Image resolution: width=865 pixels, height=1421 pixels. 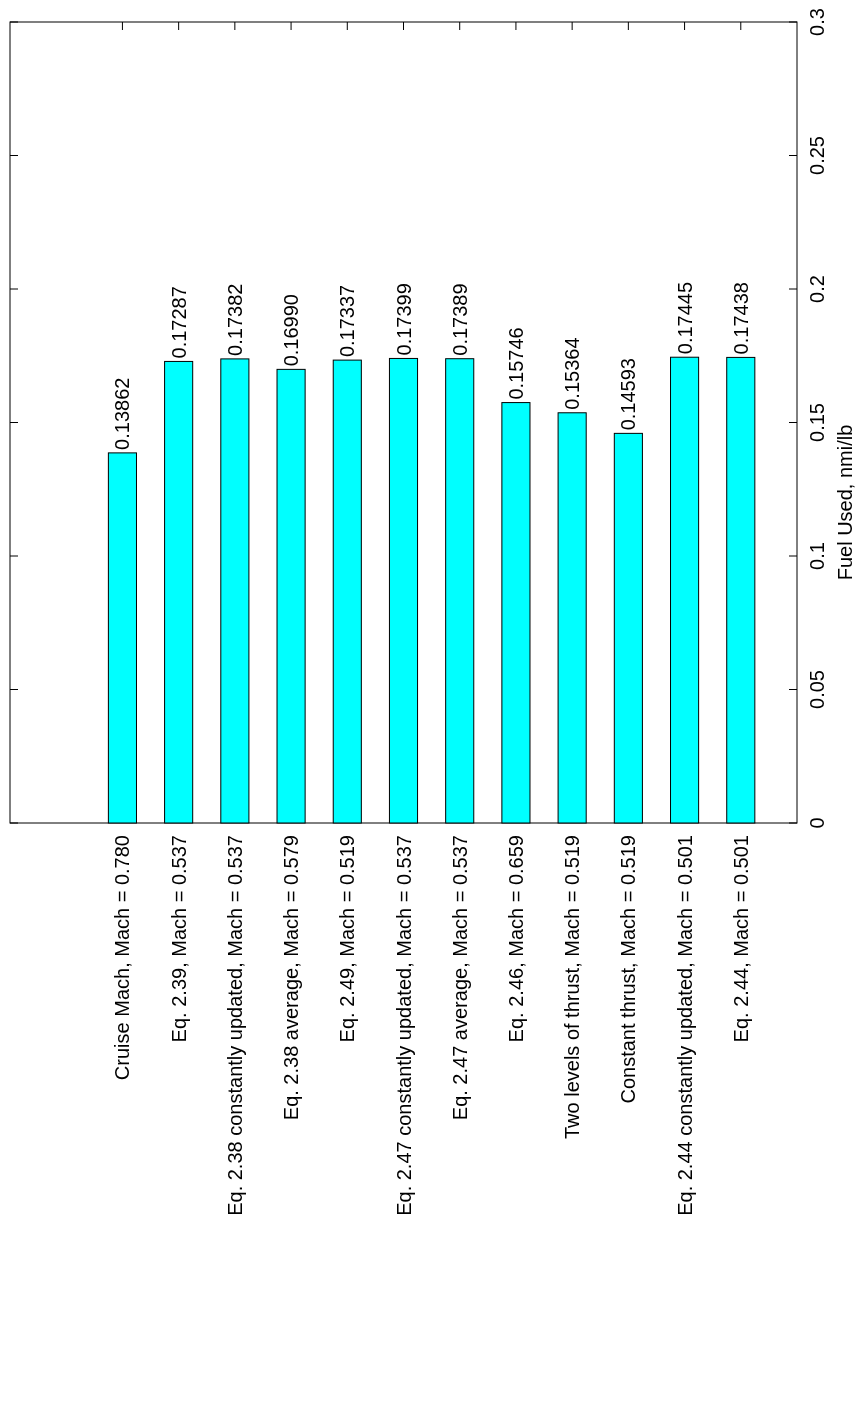 I want to click on x-tick-label: Eq. 2.44 constantly updated, Mach = 0.501, so click(x=684, y=1025).